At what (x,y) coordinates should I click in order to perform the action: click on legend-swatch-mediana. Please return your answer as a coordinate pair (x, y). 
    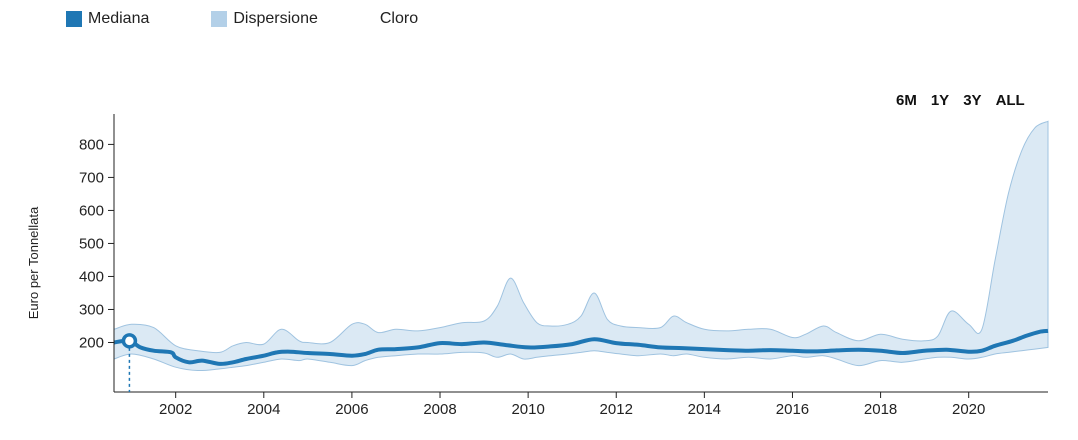
    Looking at the image, I should click on (74, 19).